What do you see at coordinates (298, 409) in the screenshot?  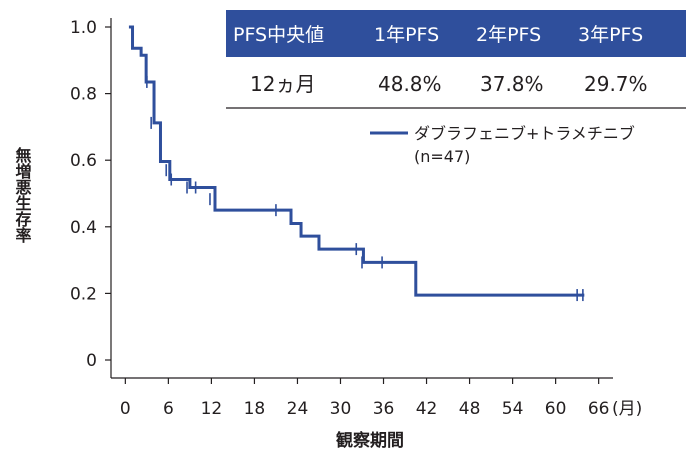 I see `x-tick-label: 24` at bounding box center [298, 409].